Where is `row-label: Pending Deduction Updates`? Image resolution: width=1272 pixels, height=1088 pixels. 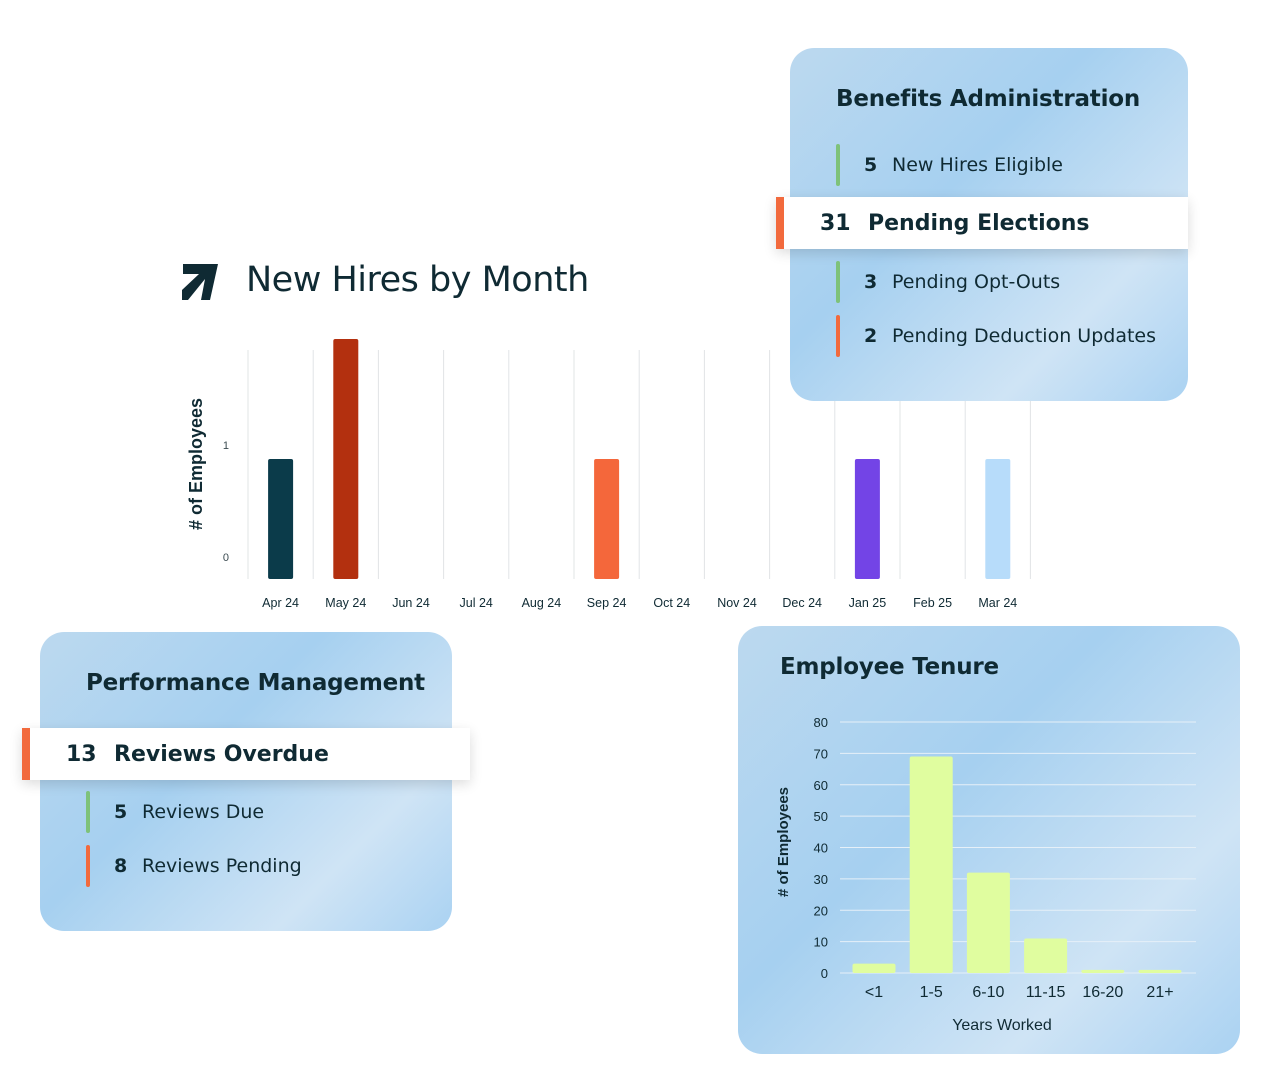
row-label: Pending Deduction Updates is located at coordinates (1024, 336).